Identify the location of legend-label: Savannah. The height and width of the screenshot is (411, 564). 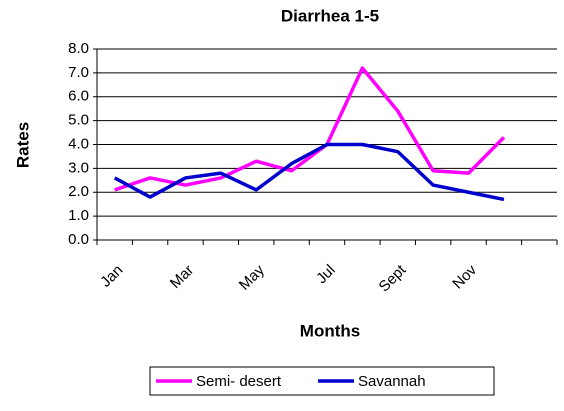
(392, 381).